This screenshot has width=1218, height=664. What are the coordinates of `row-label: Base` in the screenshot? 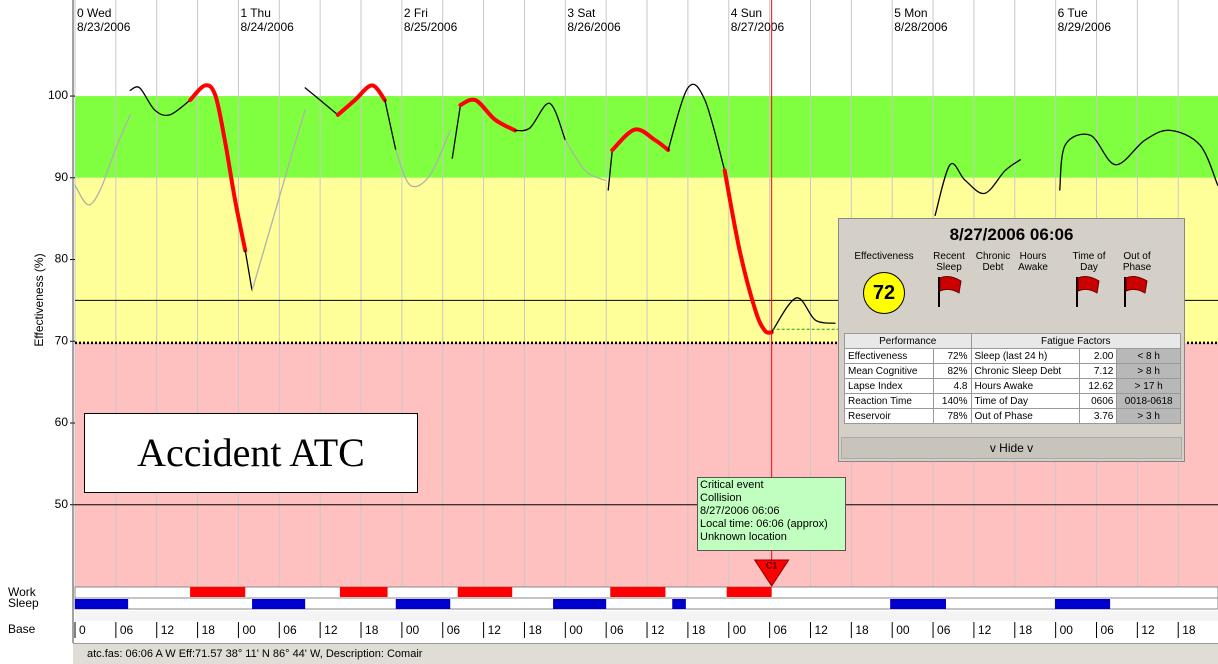 It's located at (22, 629).